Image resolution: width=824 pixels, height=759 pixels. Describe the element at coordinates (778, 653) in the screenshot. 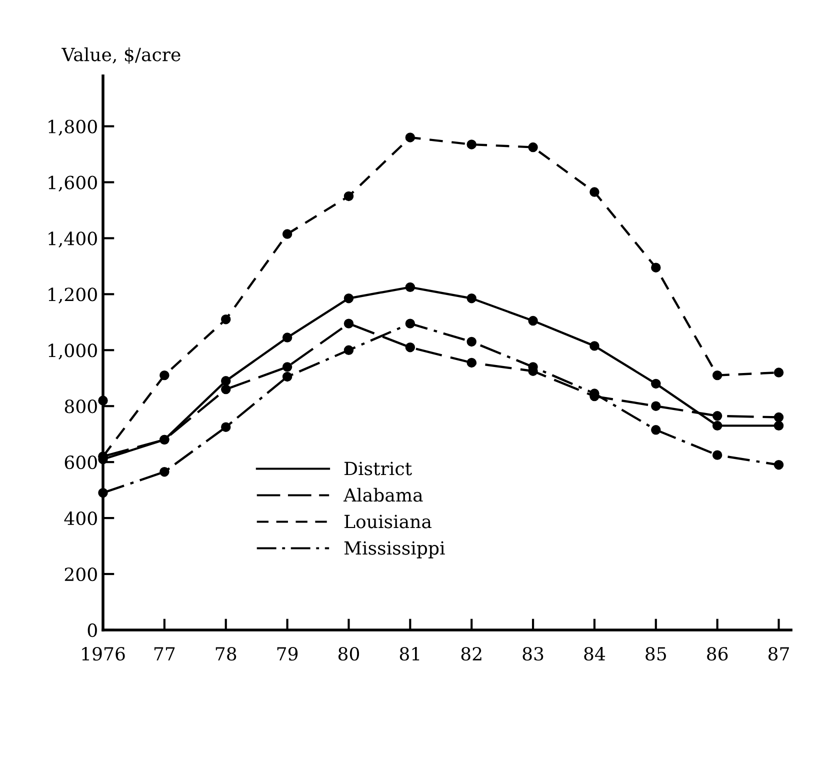

I see `x-tick-label: 87` at that location.